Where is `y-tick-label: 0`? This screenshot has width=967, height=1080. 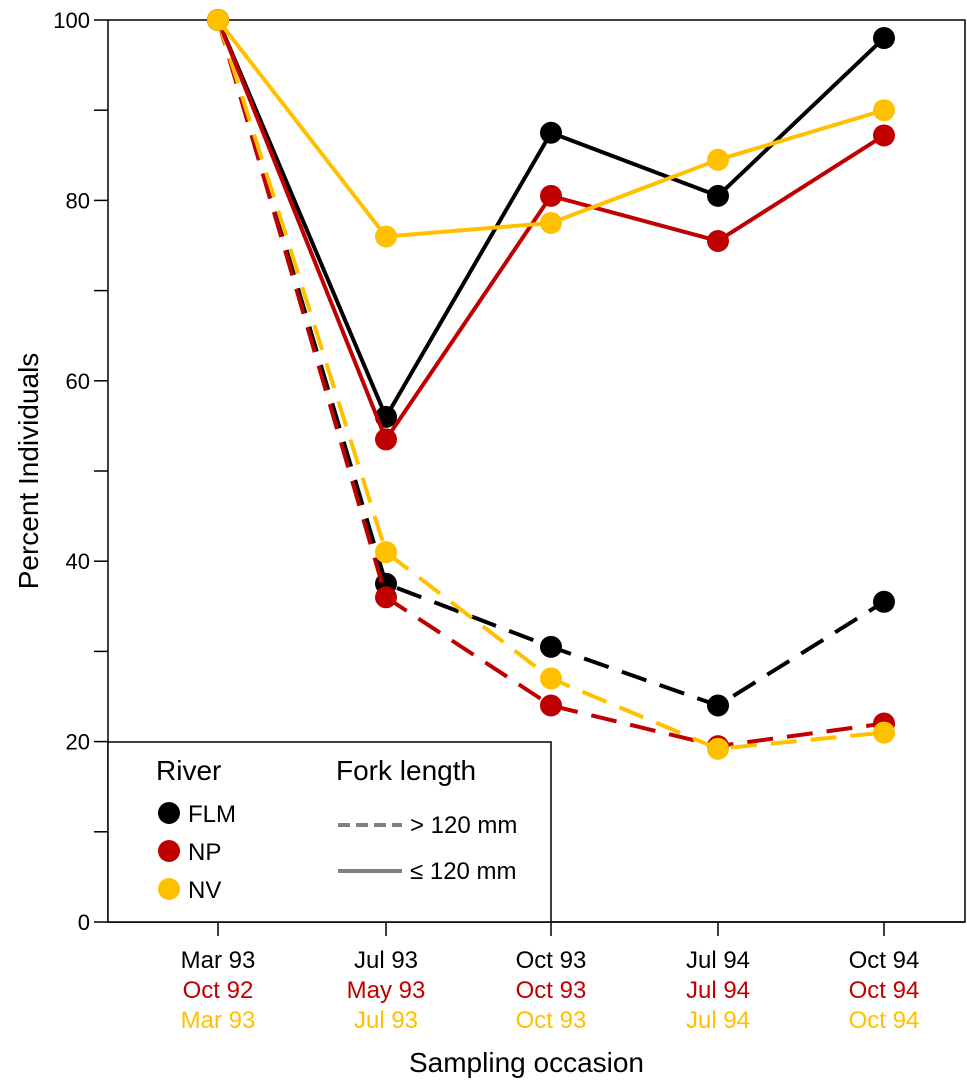 y-tick-label: 0 is located at coordinates (84, 922).